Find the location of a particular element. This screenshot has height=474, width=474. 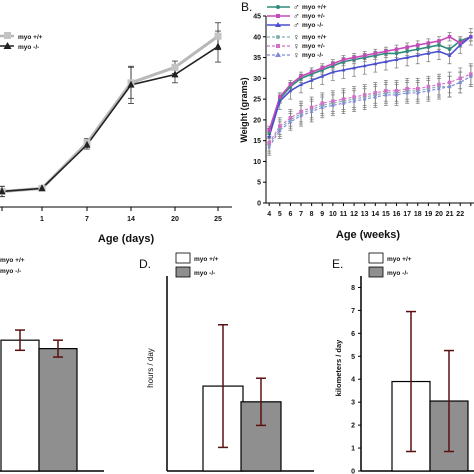

x-tick-label: 18 is located at coordinates (418, 214).